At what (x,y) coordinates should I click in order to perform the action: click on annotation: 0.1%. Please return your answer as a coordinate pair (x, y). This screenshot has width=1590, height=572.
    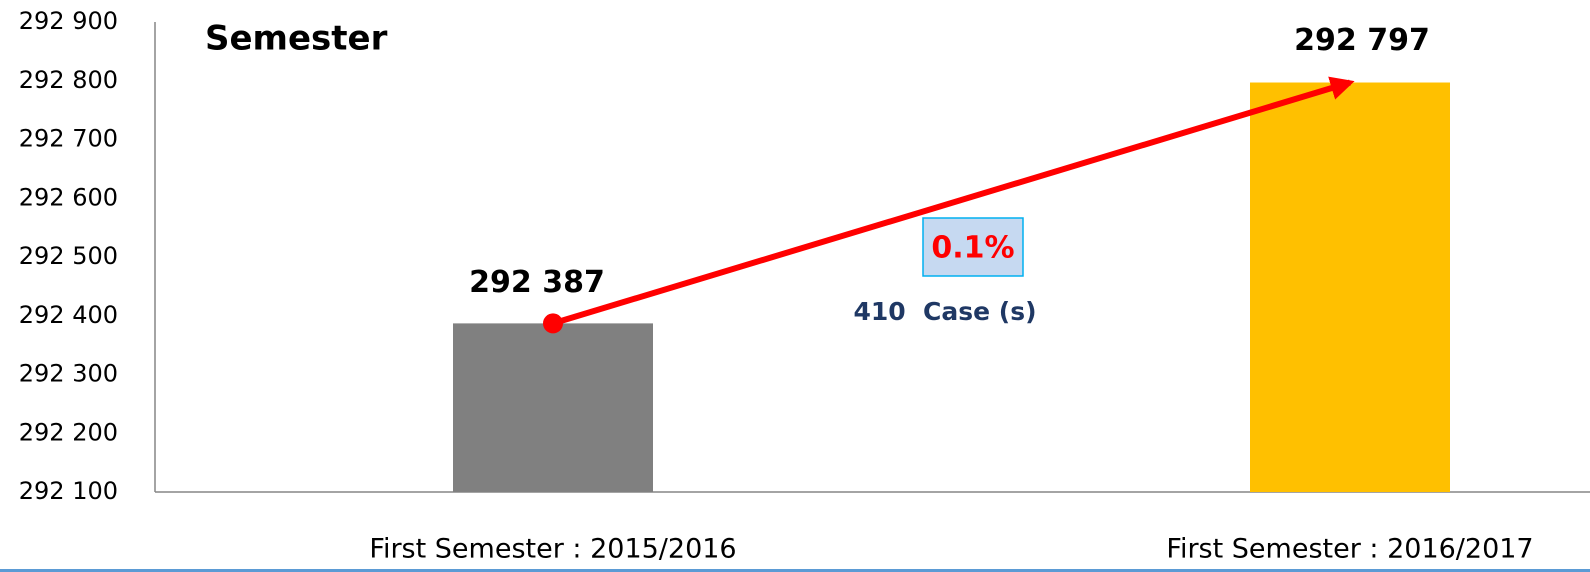
    Looking at the image, I should click on (972, 248).